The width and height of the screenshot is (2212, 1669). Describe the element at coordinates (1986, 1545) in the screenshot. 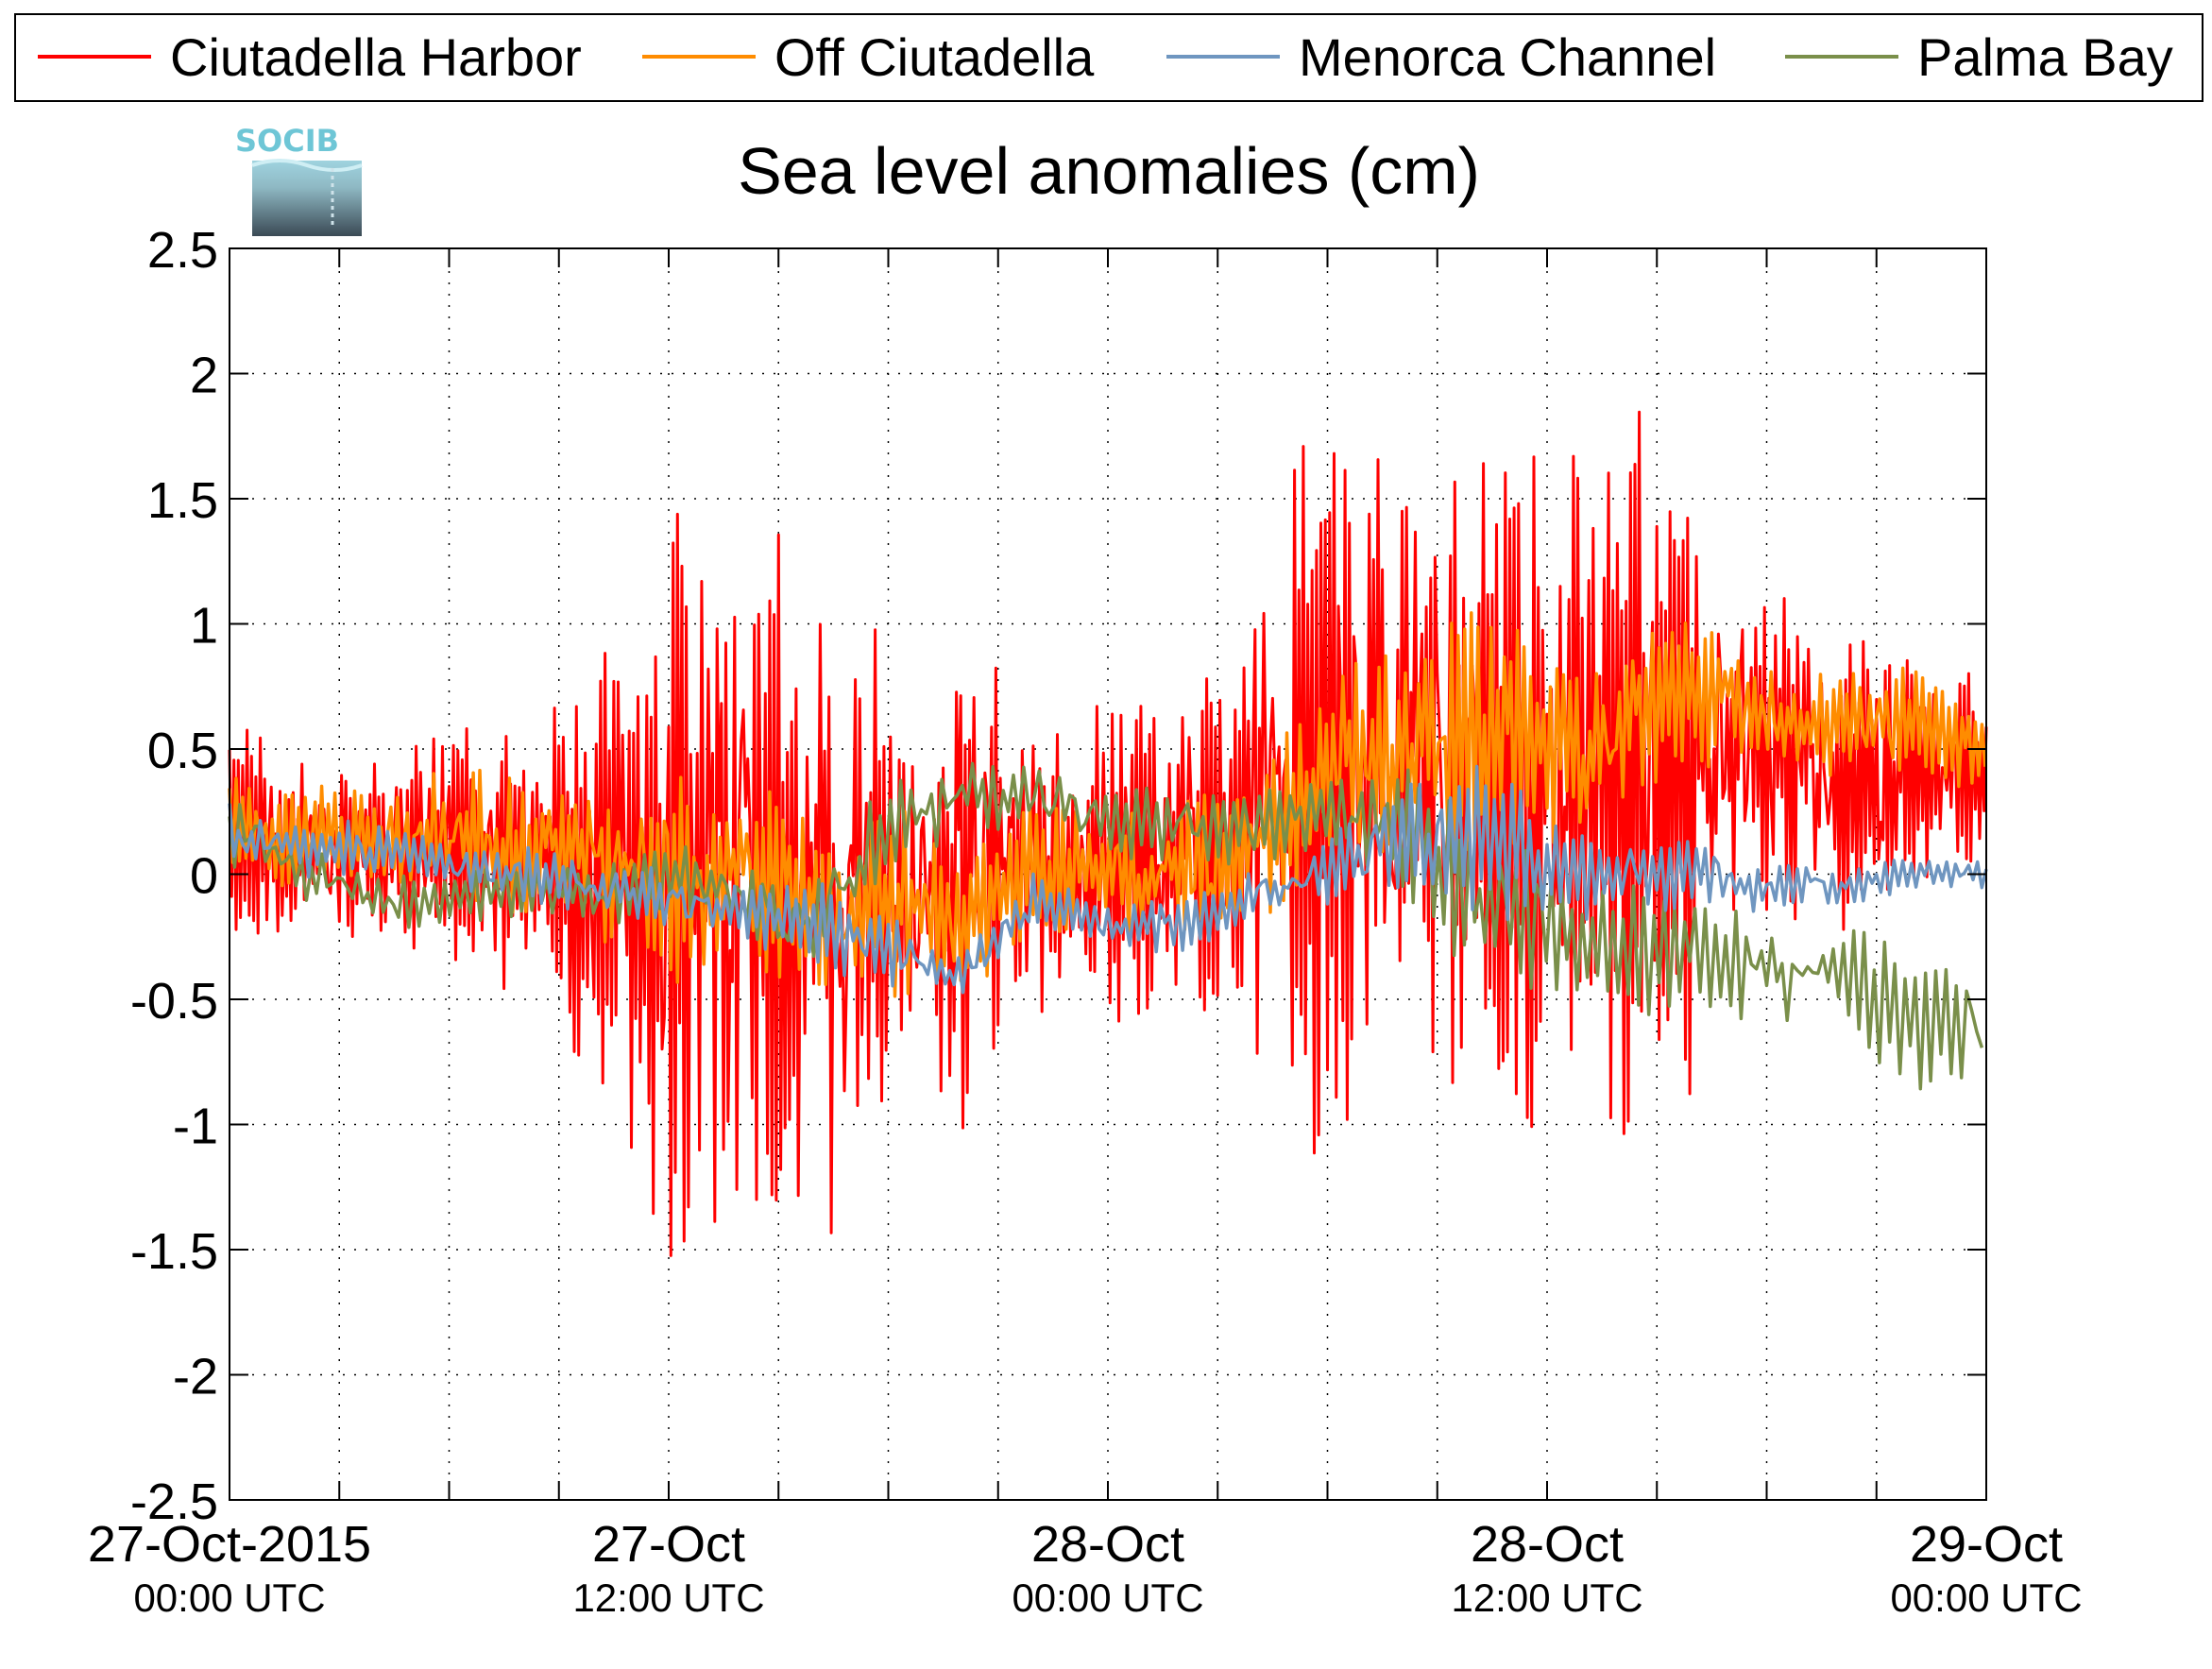

I see `x-tick-label-date: 29-Oct` at that location.